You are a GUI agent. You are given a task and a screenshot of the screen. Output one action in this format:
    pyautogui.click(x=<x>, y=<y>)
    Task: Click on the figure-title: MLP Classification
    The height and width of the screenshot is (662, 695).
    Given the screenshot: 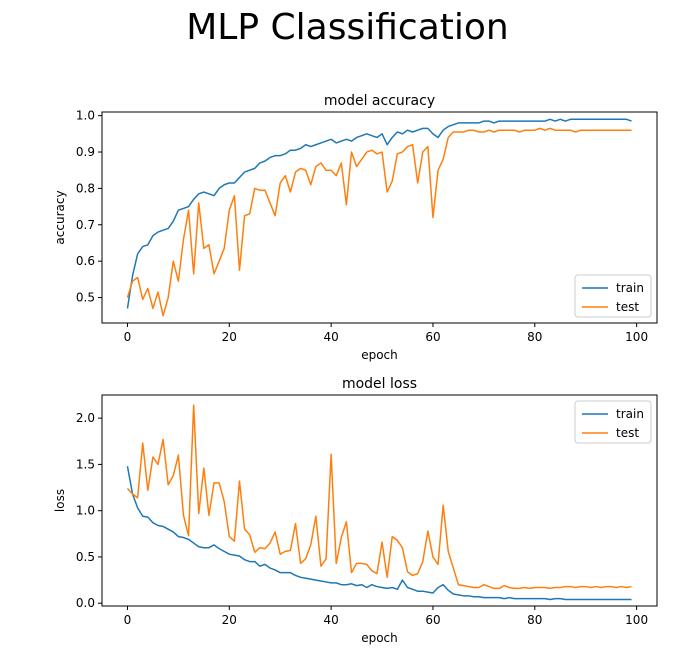 What is the action you would take?
    pyautogui.click(x=347, y=27)
    